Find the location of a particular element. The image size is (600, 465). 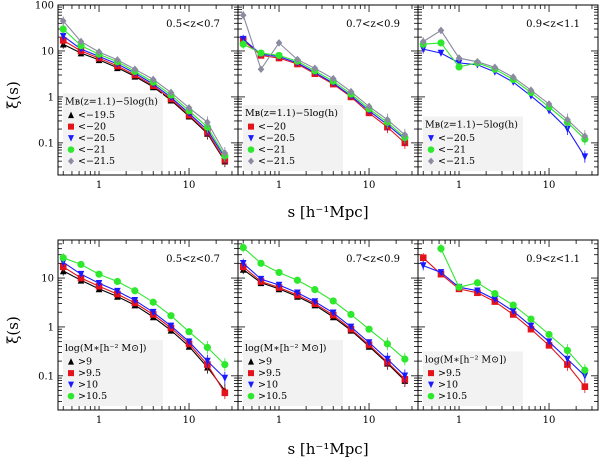

redshift-label: 0.9<z<1.1 is located at coordinates (553, 24).